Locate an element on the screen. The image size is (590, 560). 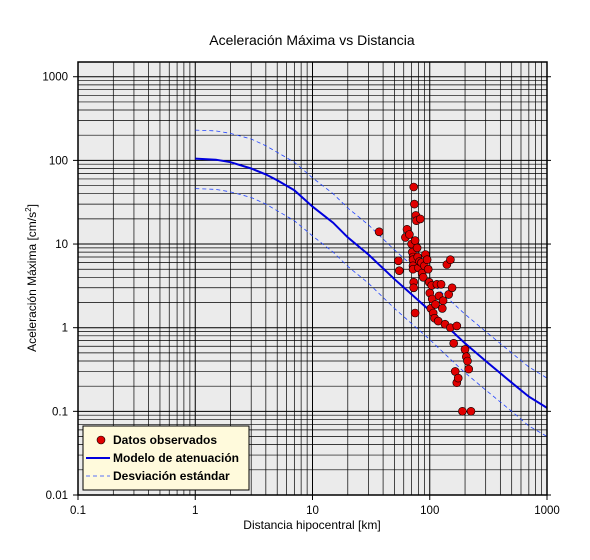
x-tick-label: 100 is located at coordinates (429, 511).